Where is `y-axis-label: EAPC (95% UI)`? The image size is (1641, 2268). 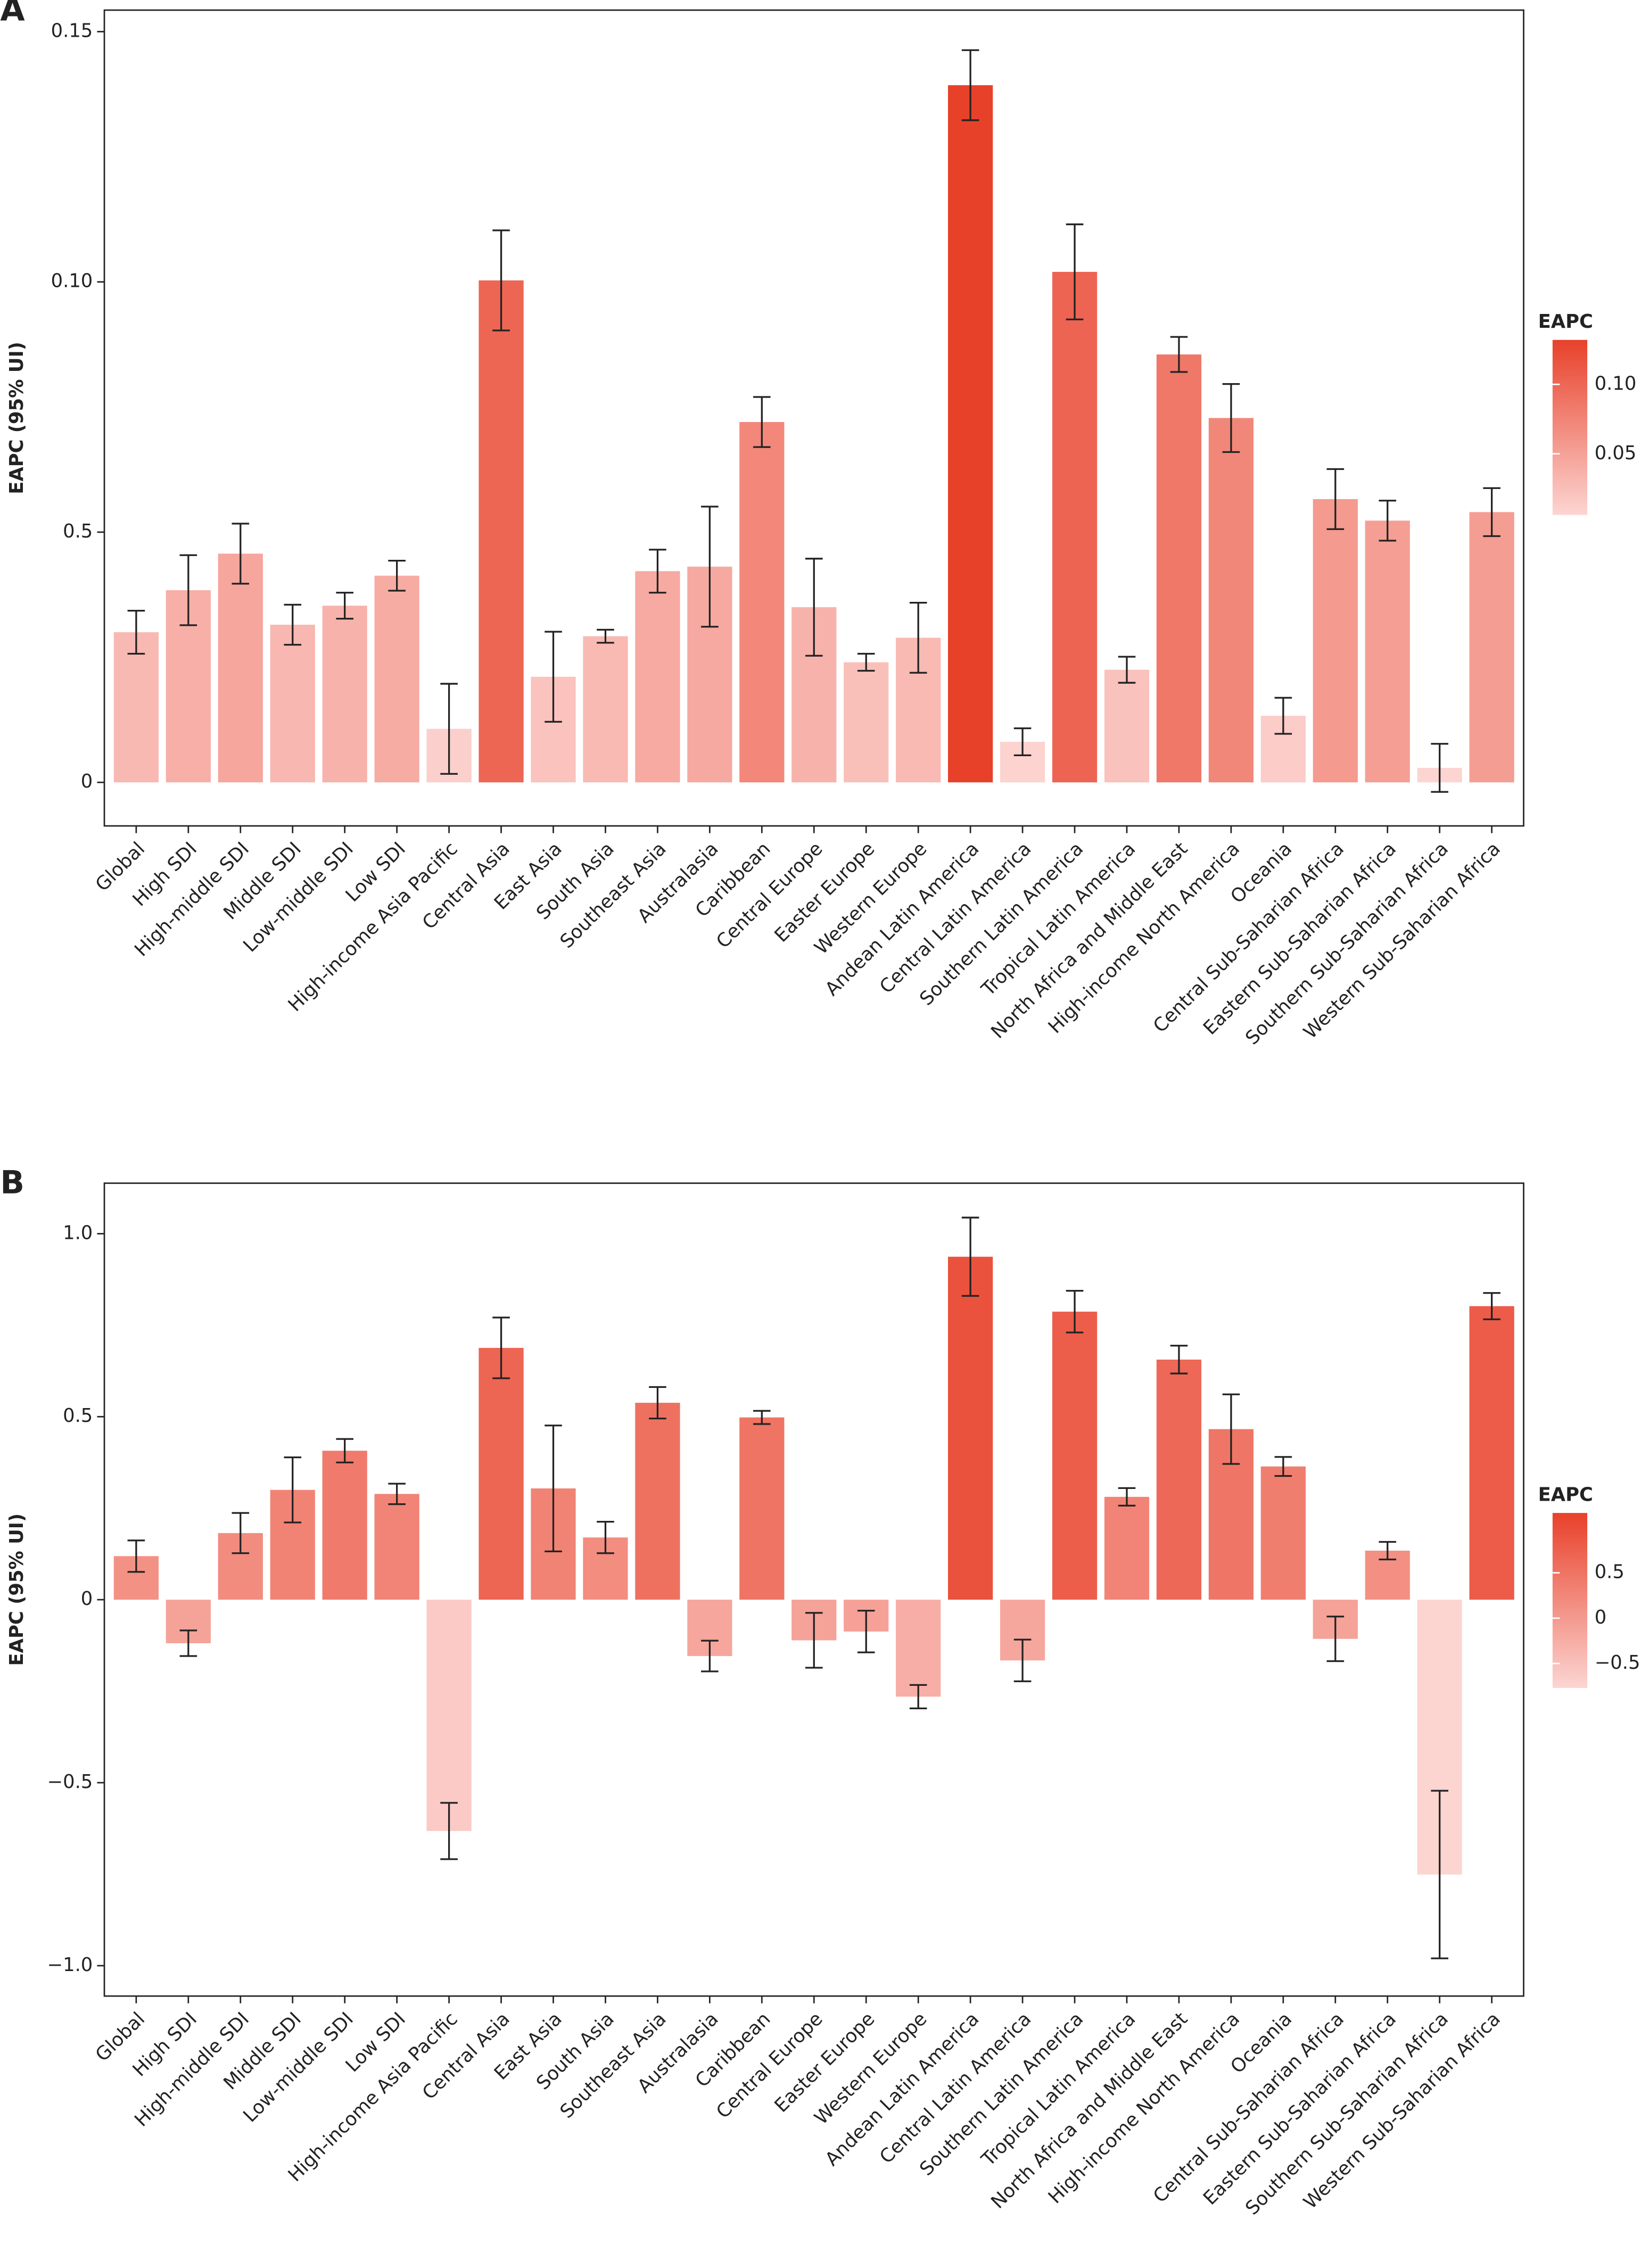 y-axis-label: EAPC (95% UI) is located at coordinates (17, 418).